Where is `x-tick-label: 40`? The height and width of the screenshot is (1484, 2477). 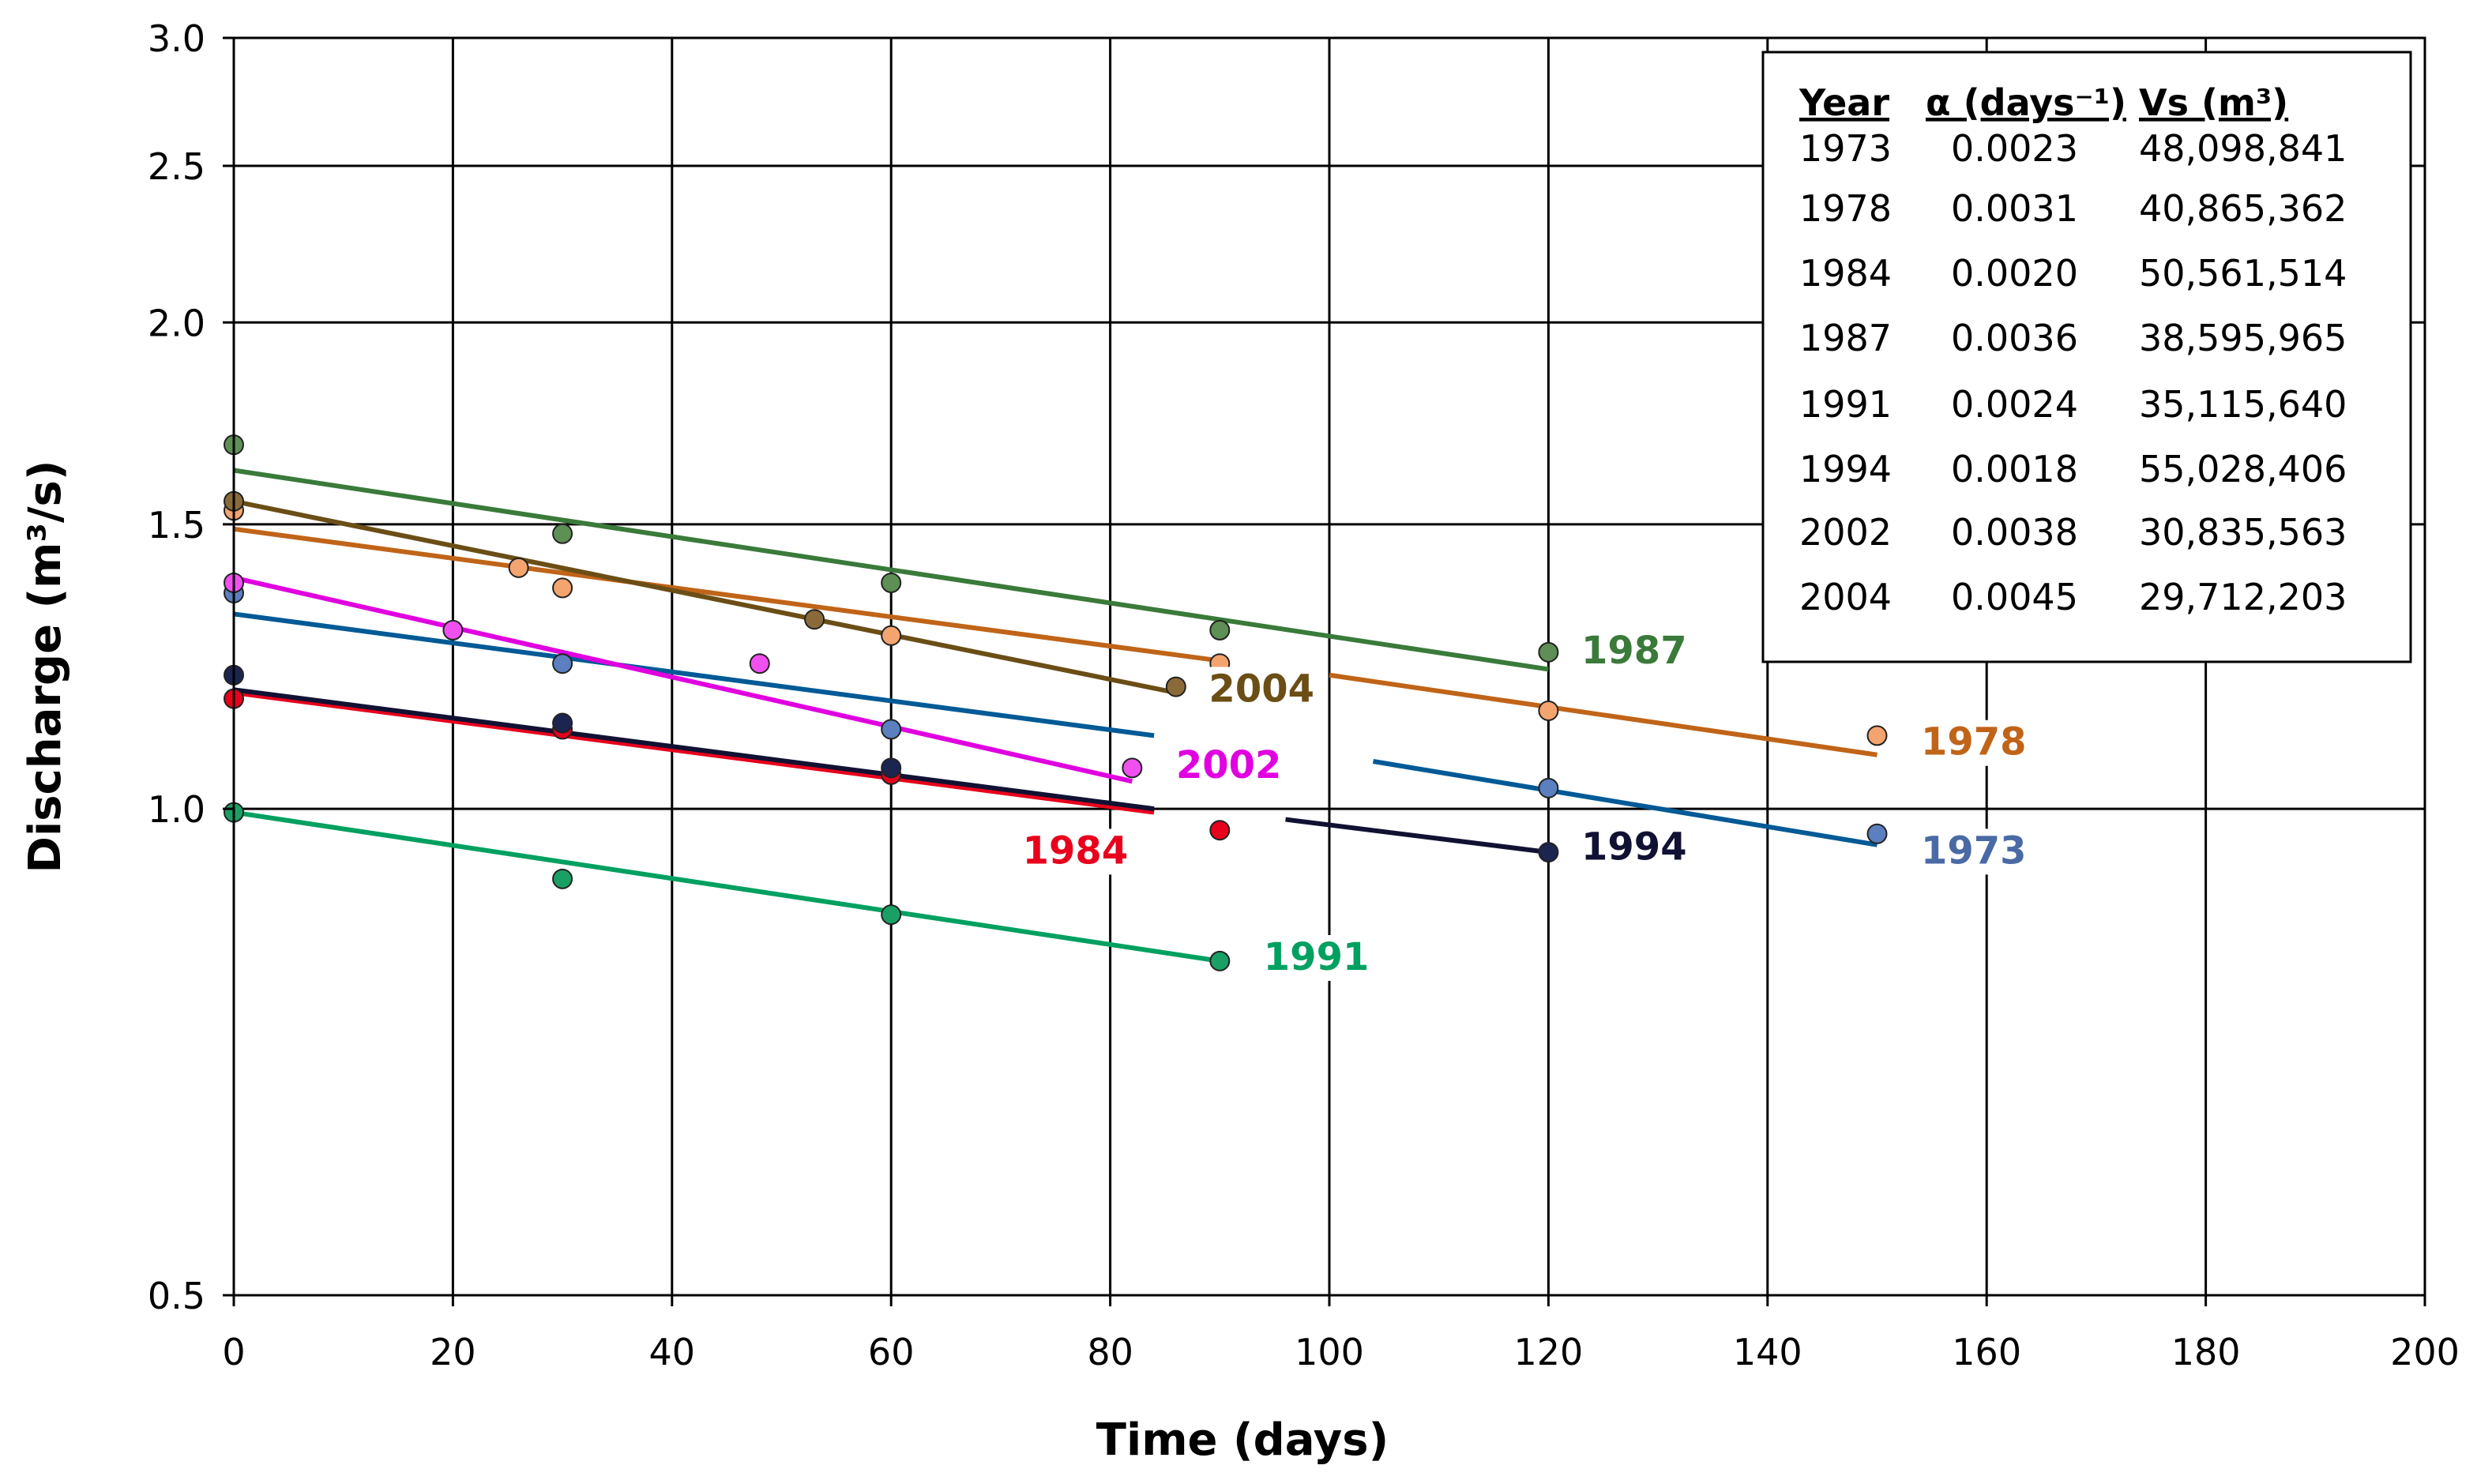 x-tick-label: 40 is located at coordinates (672, 1352).